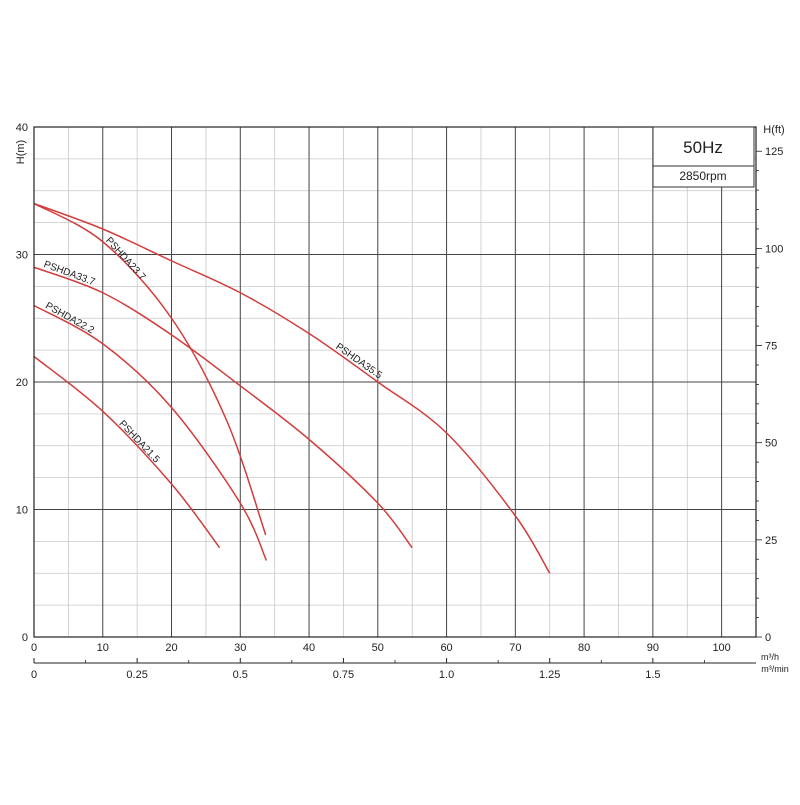  I want to click on x-axis-unit: m³/h, so click(770, 657).